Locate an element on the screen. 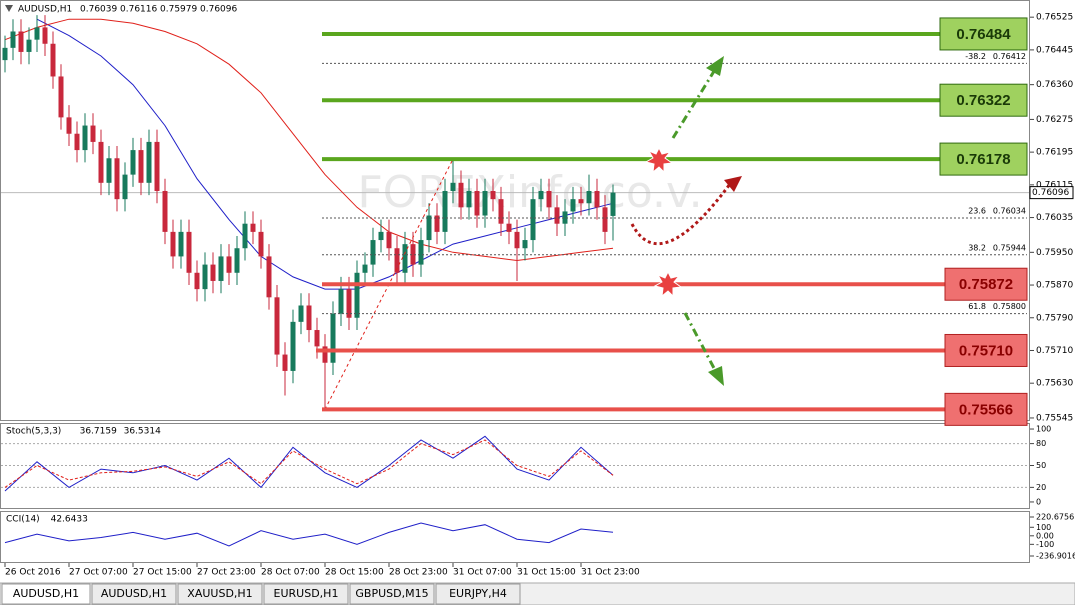  panel-value: 36.7159 is located at coordinates (98, 432).